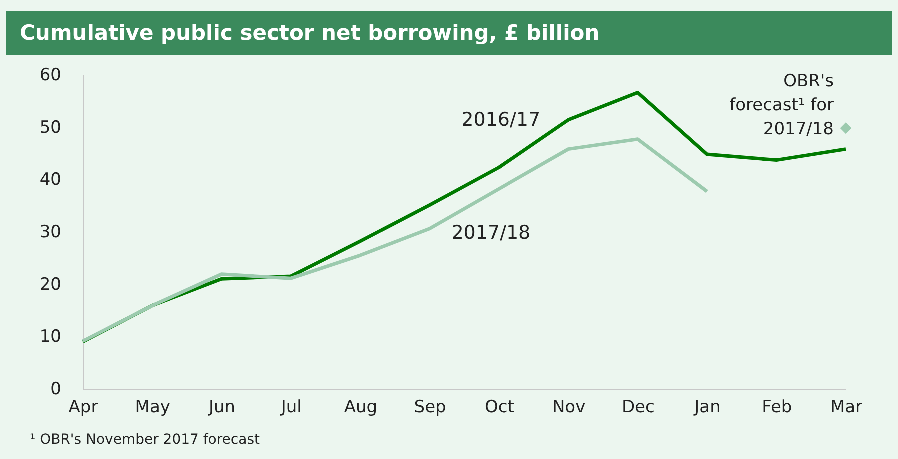 The image size is (898, 459). Describe the element at coordinates (777, 408) in the screenshot. I see `x-tick-label: Feb` at that location.